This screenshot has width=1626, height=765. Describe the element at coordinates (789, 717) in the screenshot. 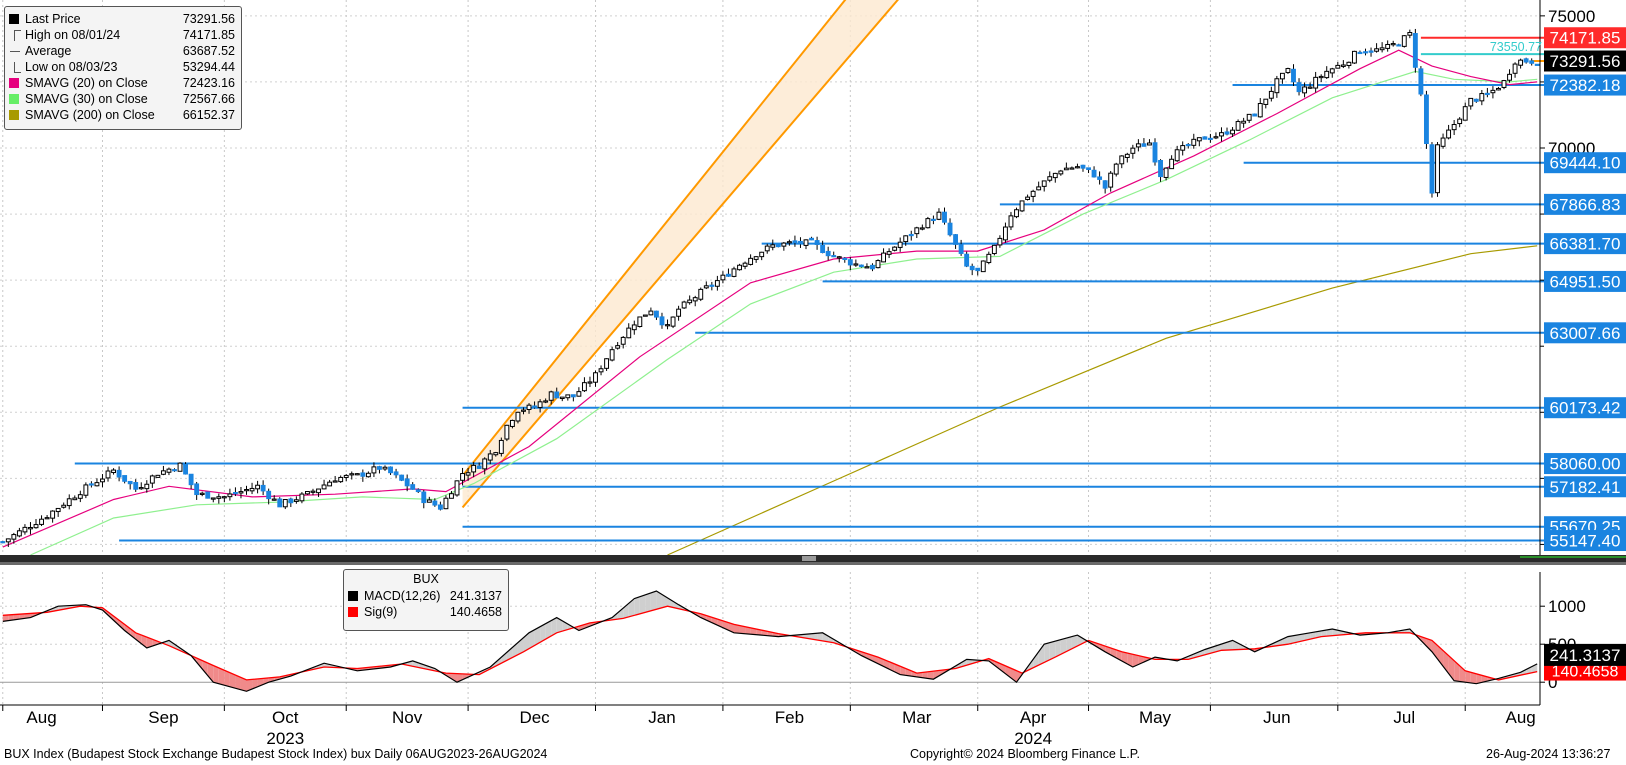

I see `x-month-label-6: Feb` at that location.